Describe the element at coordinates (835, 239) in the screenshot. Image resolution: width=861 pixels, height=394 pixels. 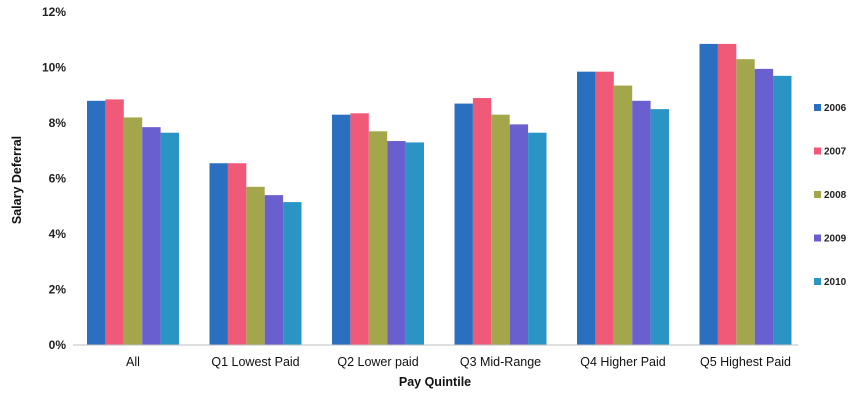
I see `legend-label: 2009` at that location.